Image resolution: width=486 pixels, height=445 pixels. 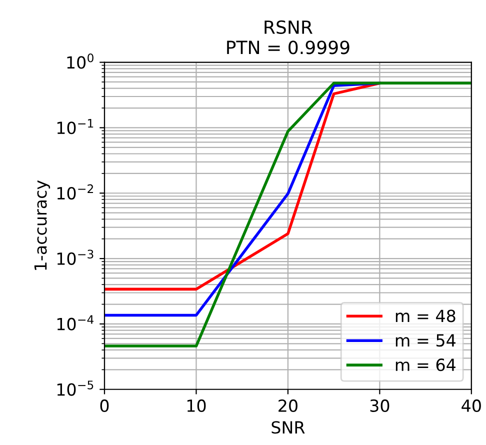 I want to click on x-axis-title: SNR, so click(x=288, y=427).